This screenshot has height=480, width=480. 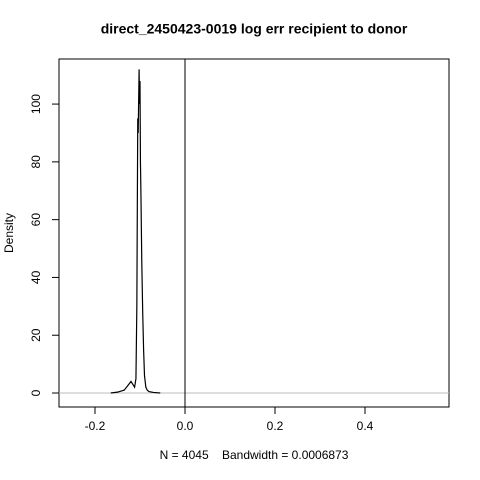 I want to click on y-tick-label: 20, so click(x=36, y=335).